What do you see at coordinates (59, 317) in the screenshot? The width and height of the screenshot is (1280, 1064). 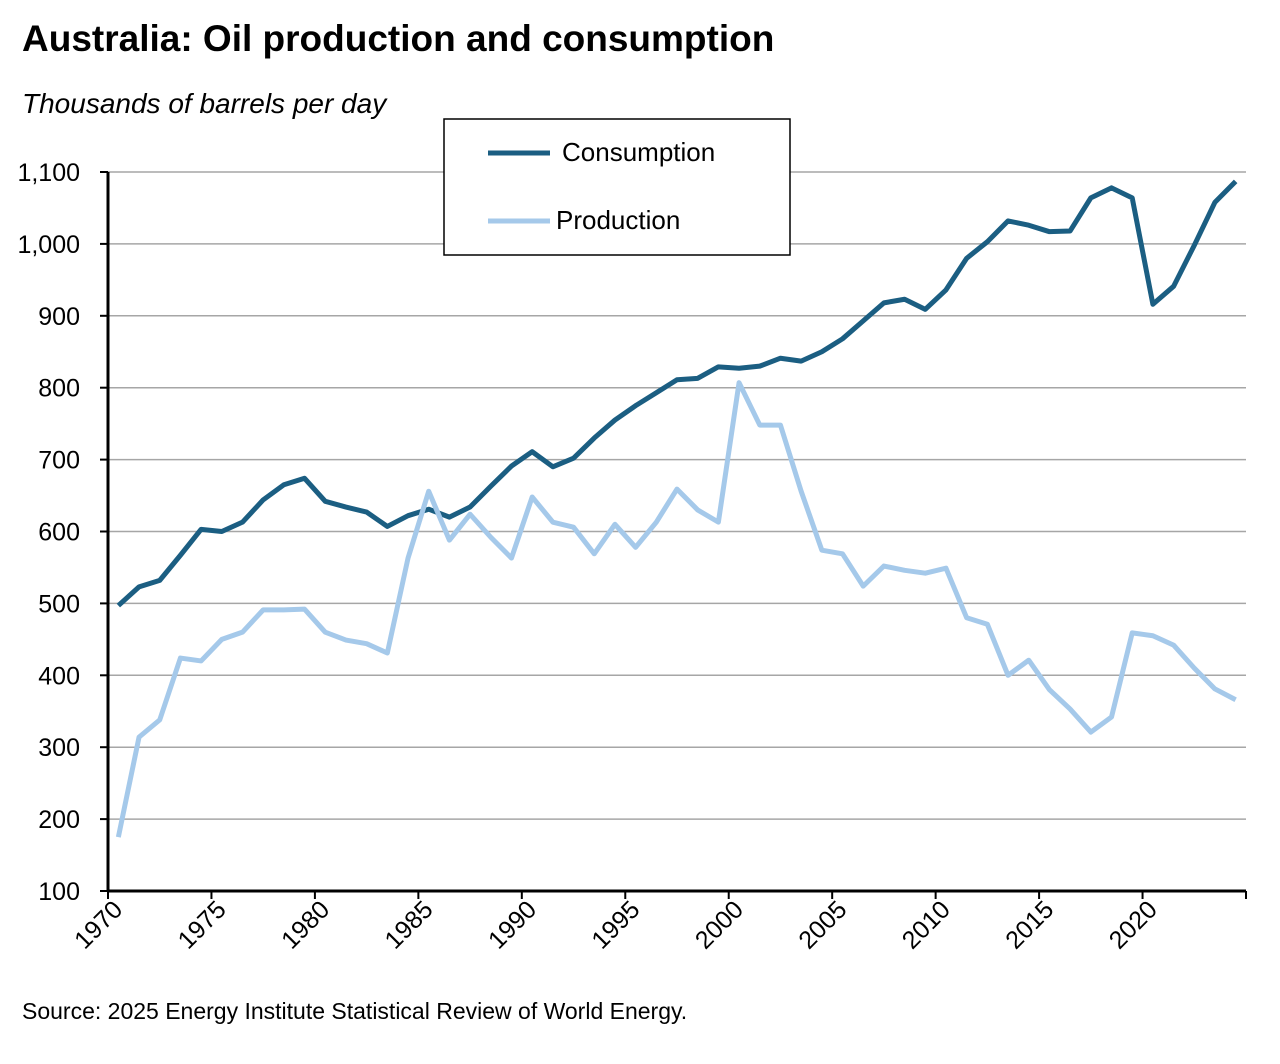 I see `y-tick-label: 900` at bounding box center [59, 317].